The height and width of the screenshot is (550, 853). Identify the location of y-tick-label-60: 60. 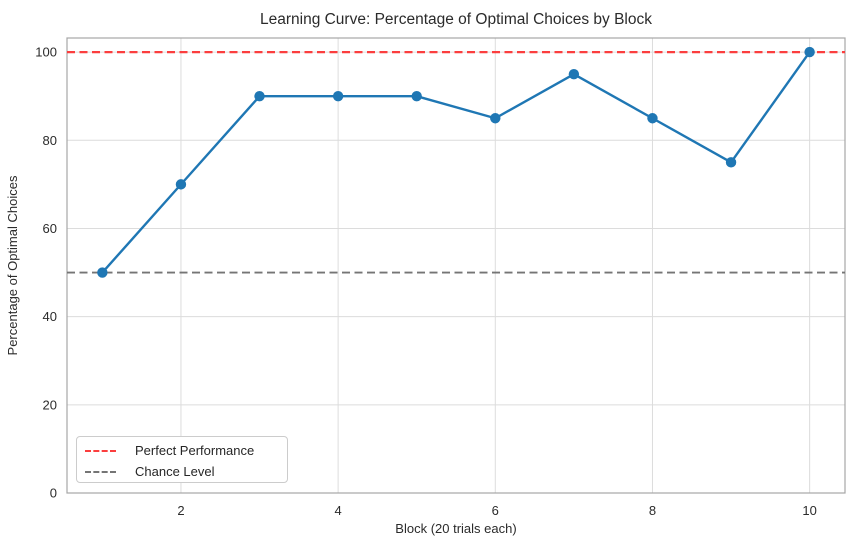
(50, 228).